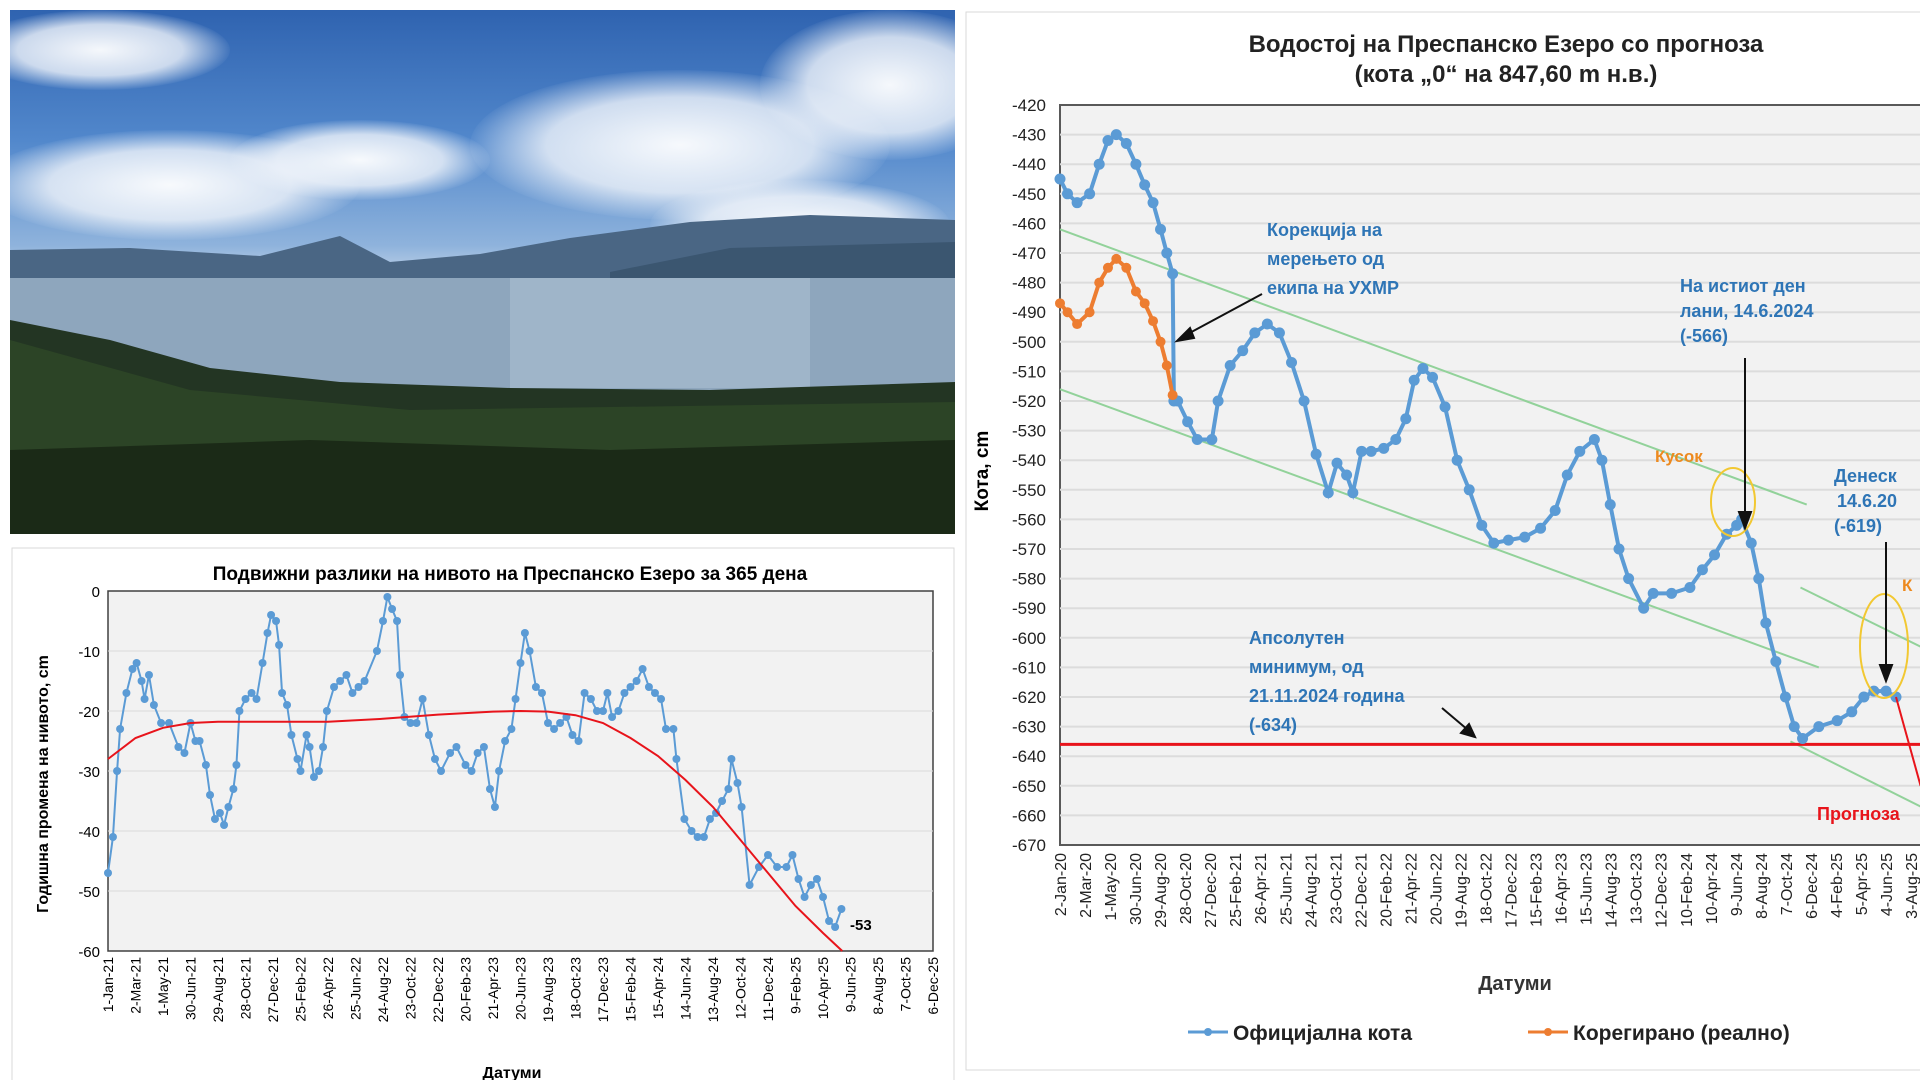  Describe the element at coordinates (878, 986) in the screenshot. I see `x-tick-label: 8-Aug-25` at that location.